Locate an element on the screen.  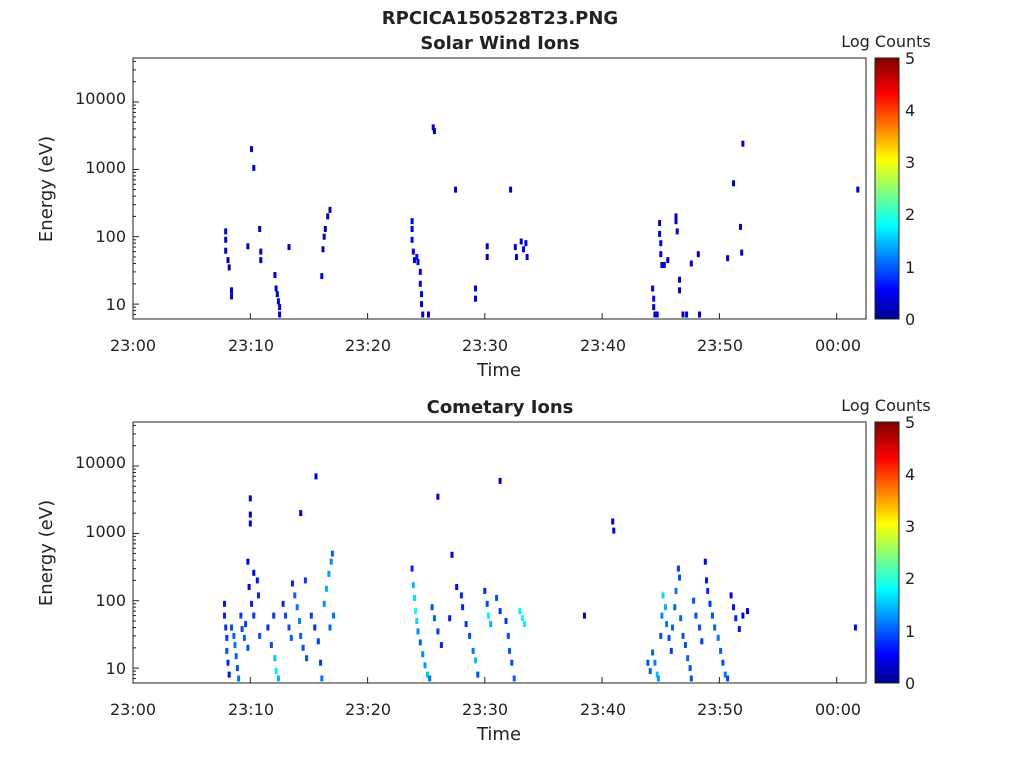
y-ticks: 10 100 1000 10000 is located at coordinates (107, 554).